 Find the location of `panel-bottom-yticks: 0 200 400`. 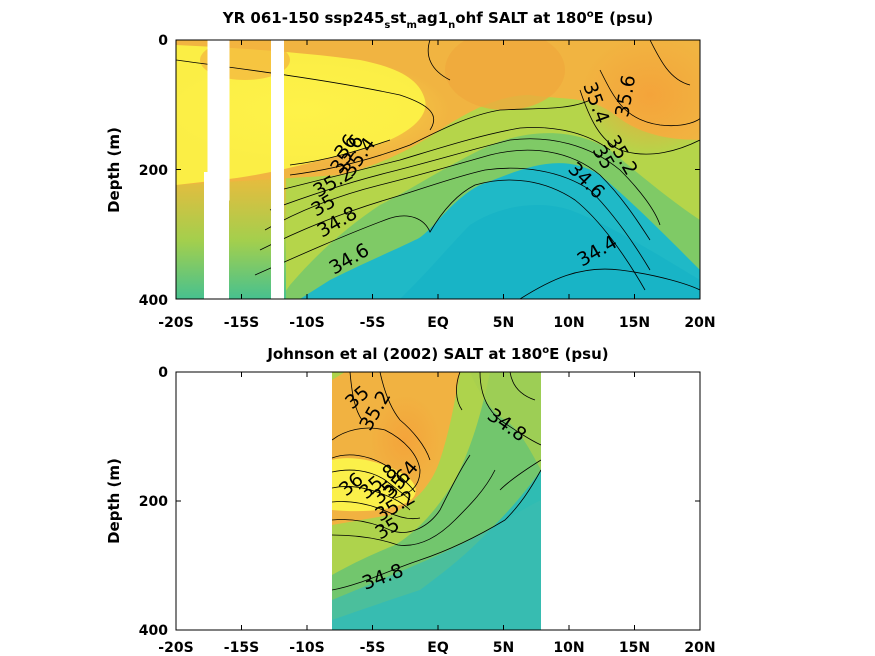

panel-bottom-yticks: 0 200 400 is located at coordinates (153, 502).